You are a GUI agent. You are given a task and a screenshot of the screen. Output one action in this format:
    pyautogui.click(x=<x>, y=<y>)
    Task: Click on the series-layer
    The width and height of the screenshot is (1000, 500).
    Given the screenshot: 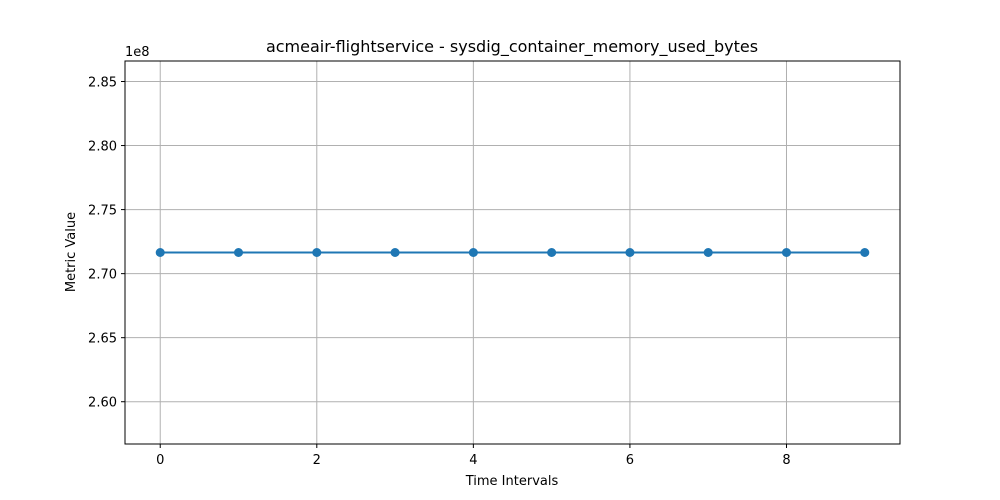 What is the action you would take?
    pyautogui.click(x=512, y=252)
    